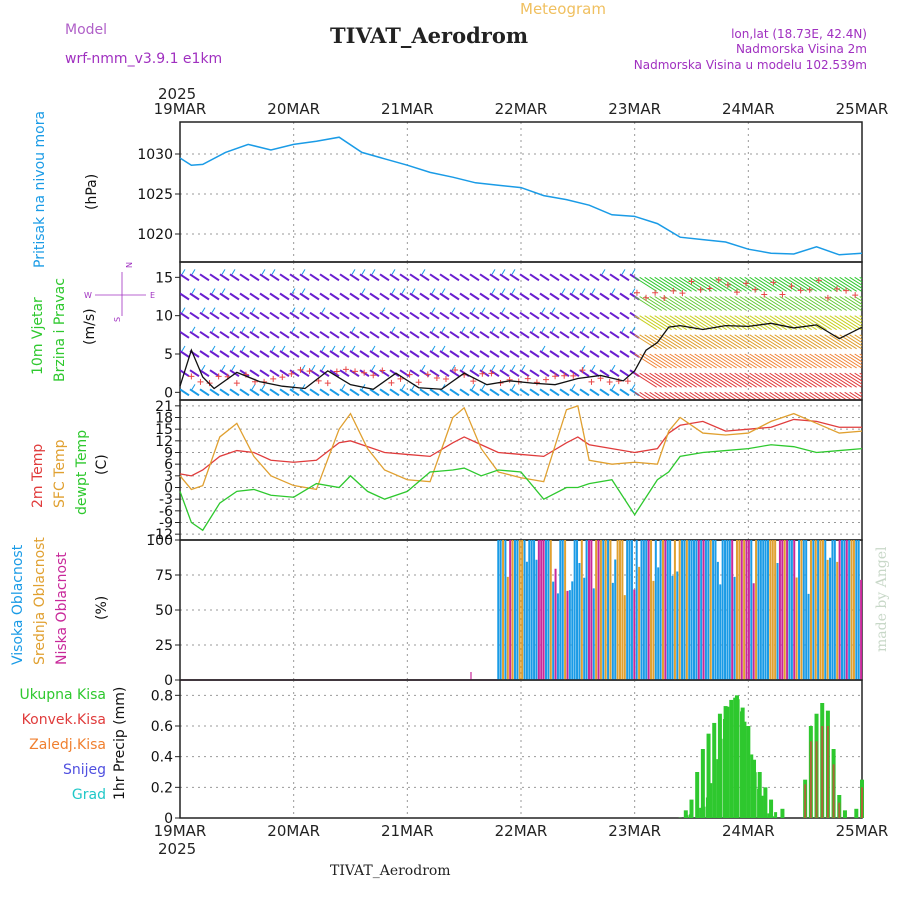 The image size is (900, 900). I want to click on cloud-ylabel: (%), so click(102, 608).